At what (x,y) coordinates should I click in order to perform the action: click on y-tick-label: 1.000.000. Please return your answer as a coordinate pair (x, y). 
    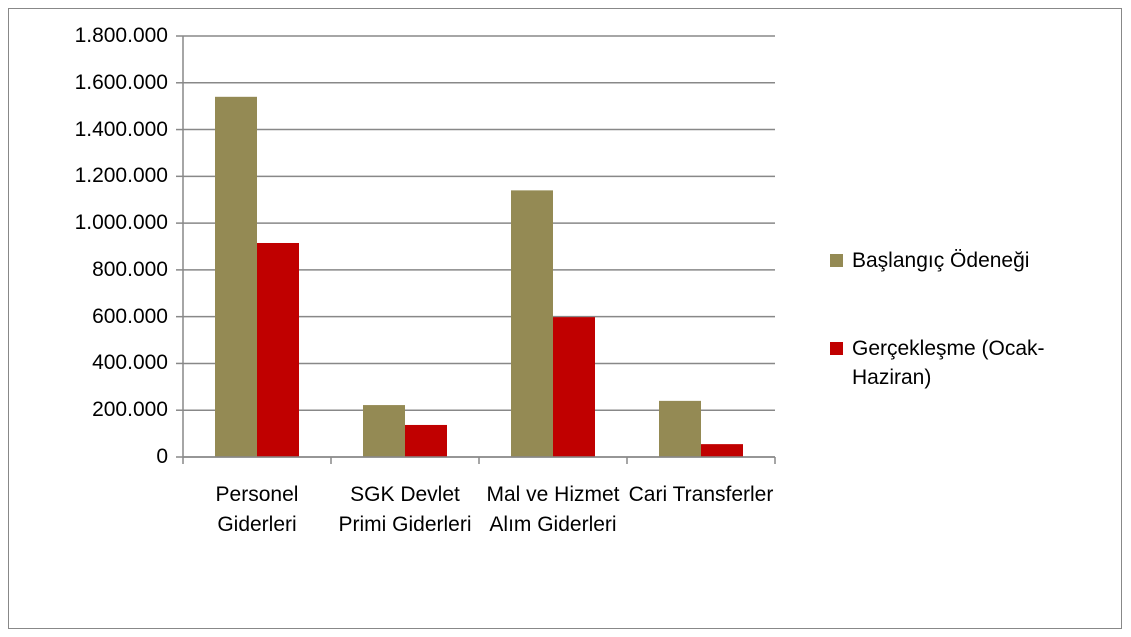
    Looking at the image, I should click on (121, 223).